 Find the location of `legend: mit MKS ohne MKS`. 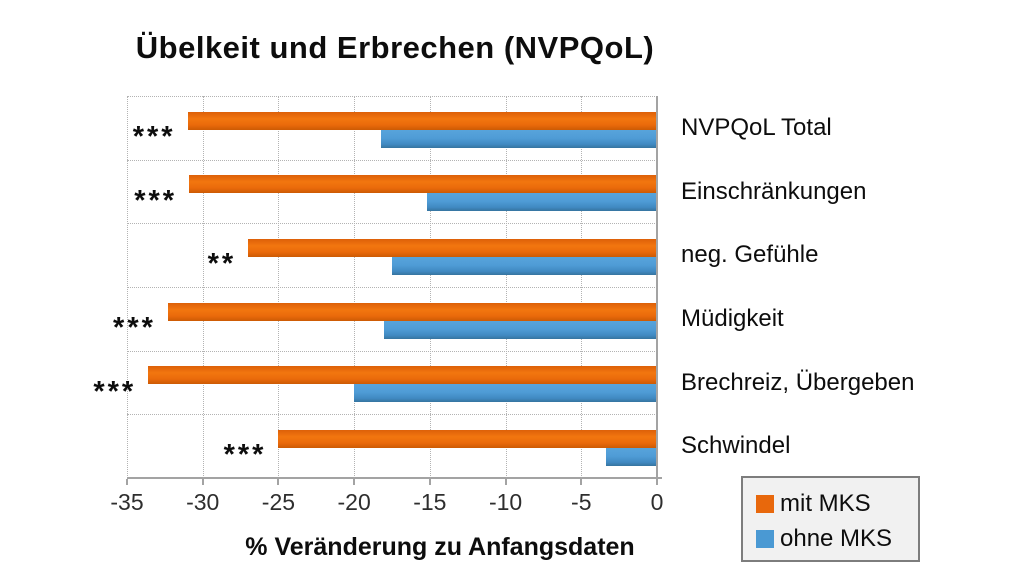

legend: mit MKS ohne MKS is located at coordinates (830, 519).